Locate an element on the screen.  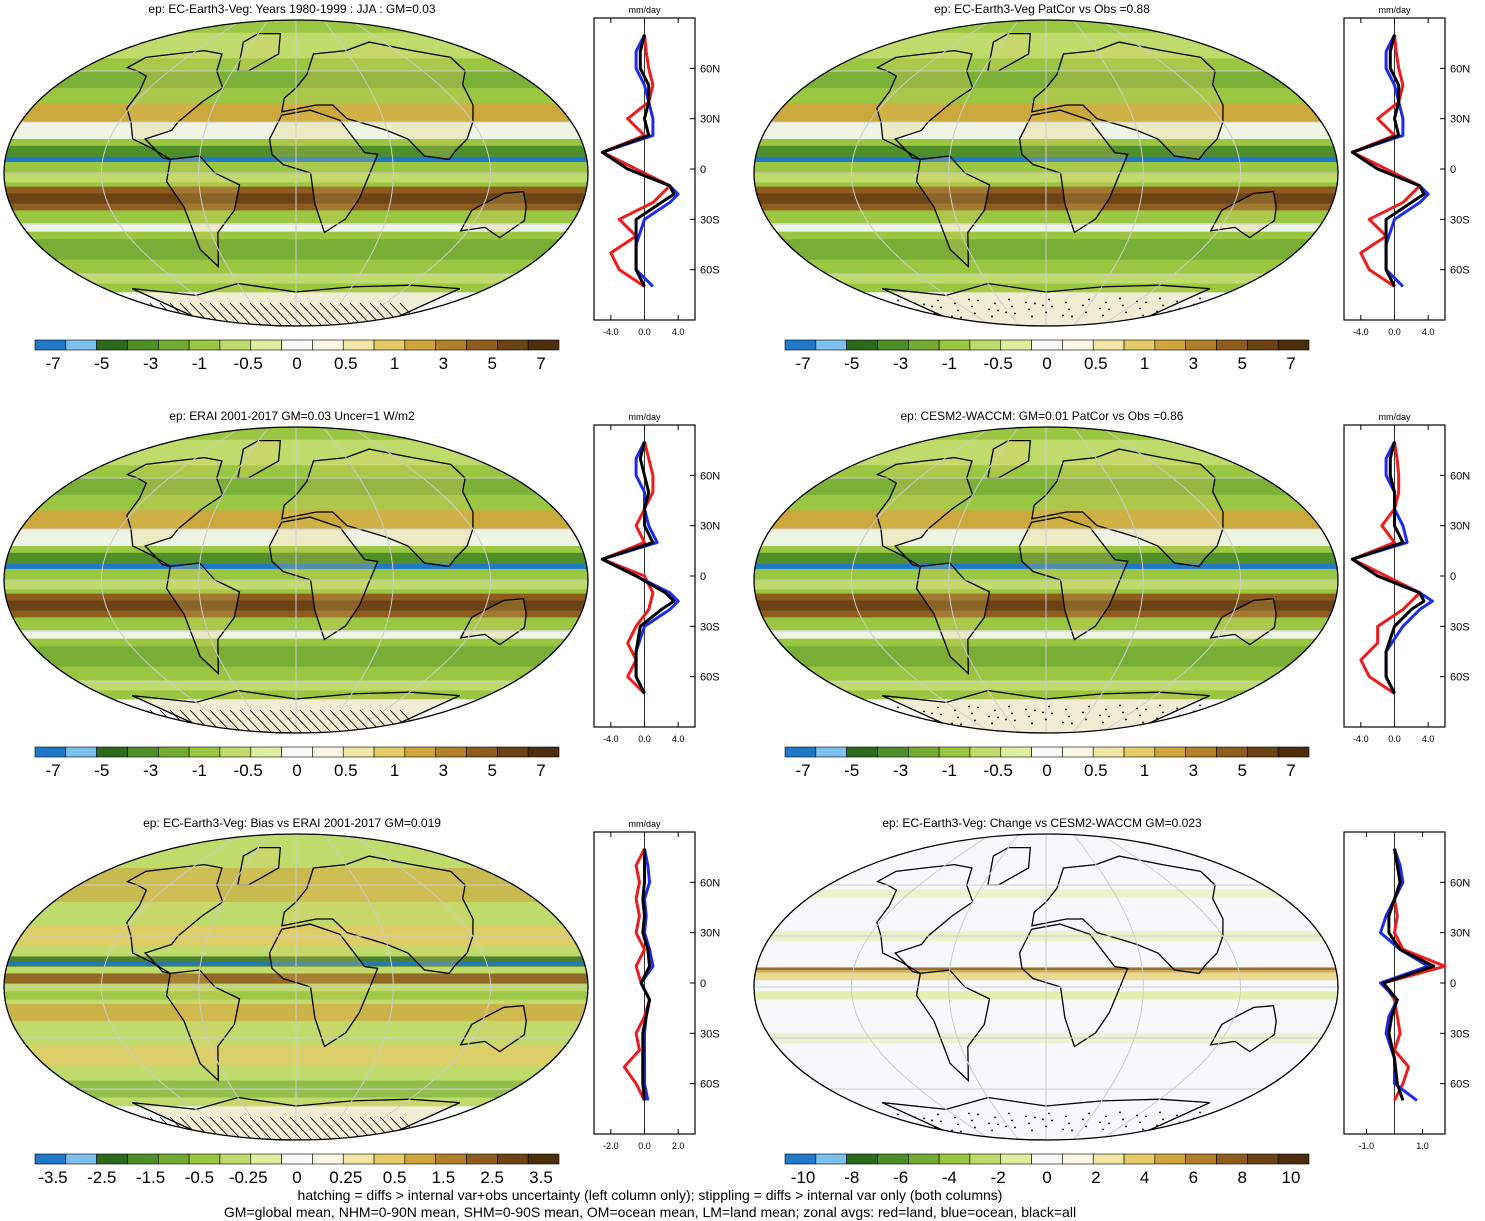
zonal-x-tick-label: 2.0 is located at coordinates (678, 1146).